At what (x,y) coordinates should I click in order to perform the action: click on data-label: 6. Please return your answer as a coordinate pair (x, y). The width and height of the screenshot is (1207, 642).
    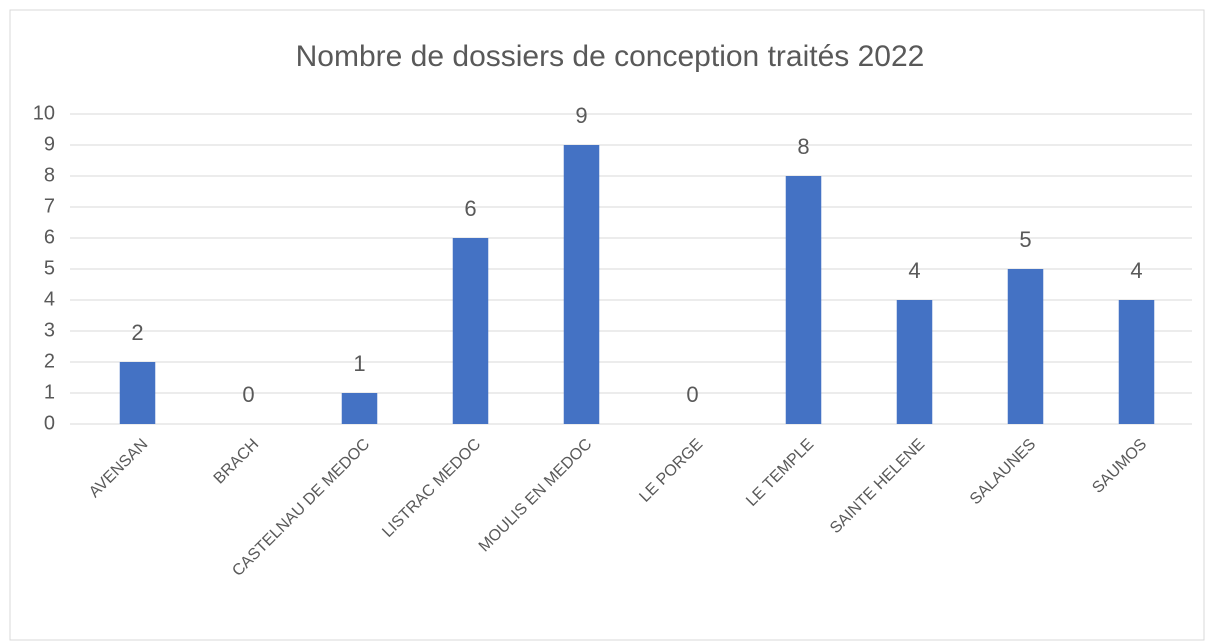
    Looking at the image, I should click on (470, 208).